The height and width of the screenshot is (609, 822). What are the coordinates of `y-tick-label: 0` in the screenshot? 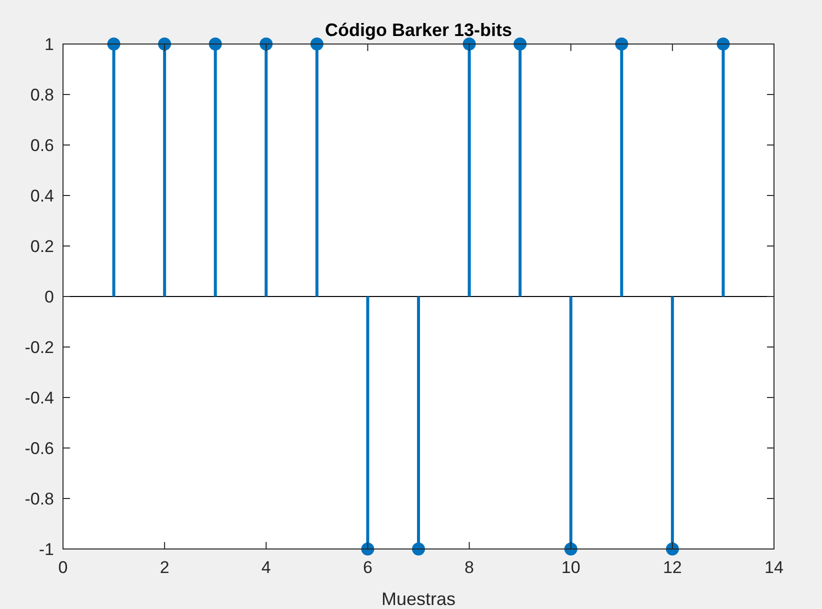 It's located at (49, 296).